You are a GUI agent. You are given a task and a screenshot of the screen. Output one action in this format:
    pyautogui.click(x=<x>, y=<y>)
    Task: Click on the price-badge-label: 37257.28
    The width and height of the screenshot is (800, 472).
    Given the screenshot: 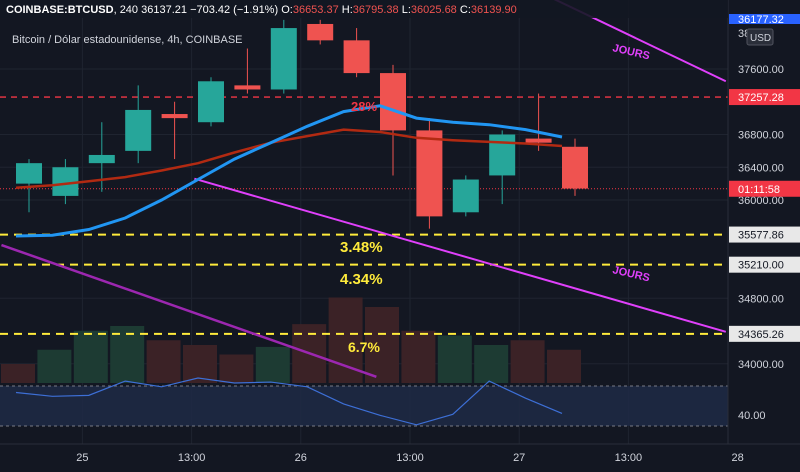 What is the action you would take?
    pyautogui.click(x=761, y=98)
    